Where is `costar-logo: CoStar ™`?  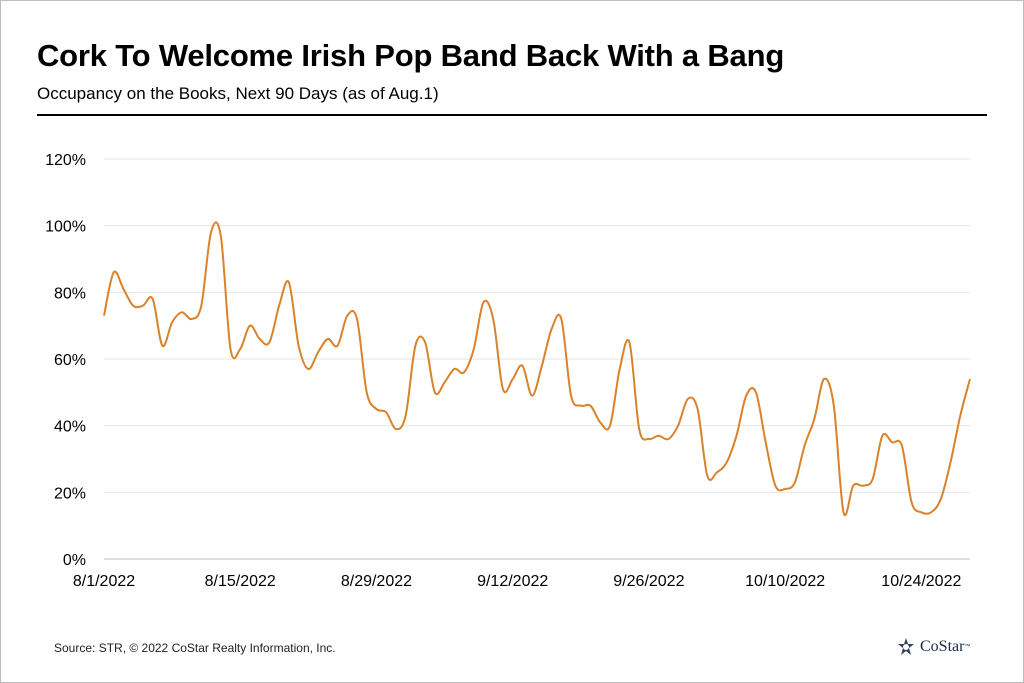 costar-logo: CoStar ™ is located at coordinates (933, 647).